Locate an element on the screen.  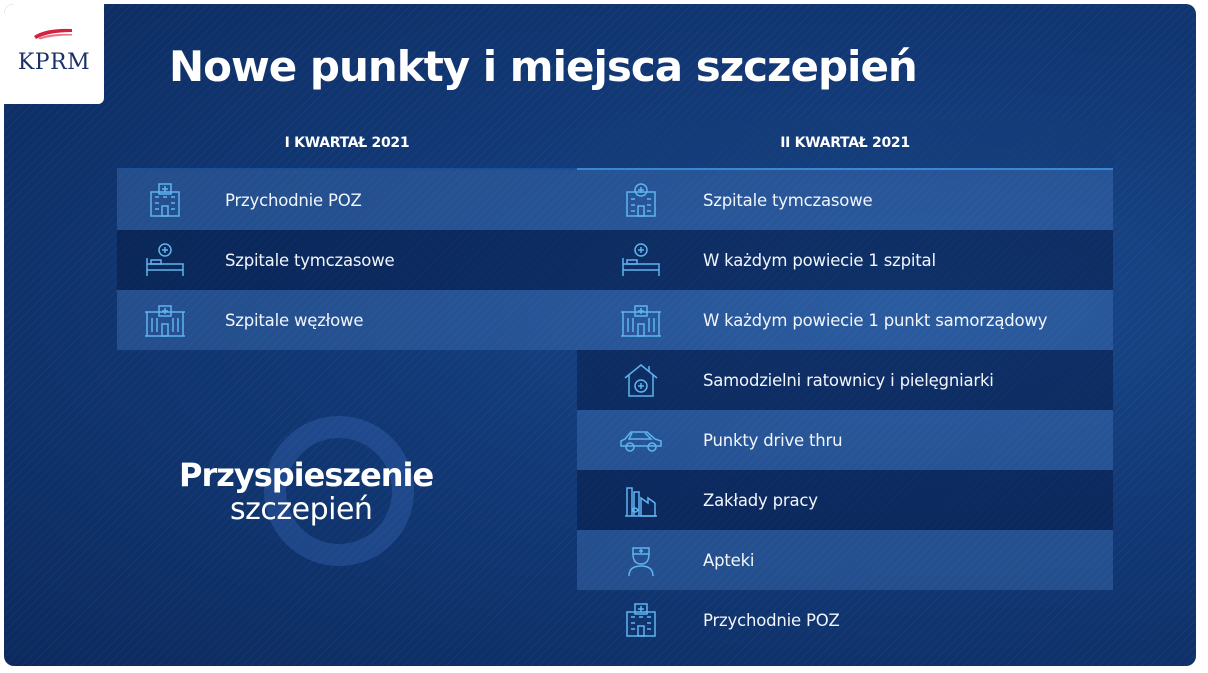
q2-row: Punkty drive thru is located at coordinates (845, 440).